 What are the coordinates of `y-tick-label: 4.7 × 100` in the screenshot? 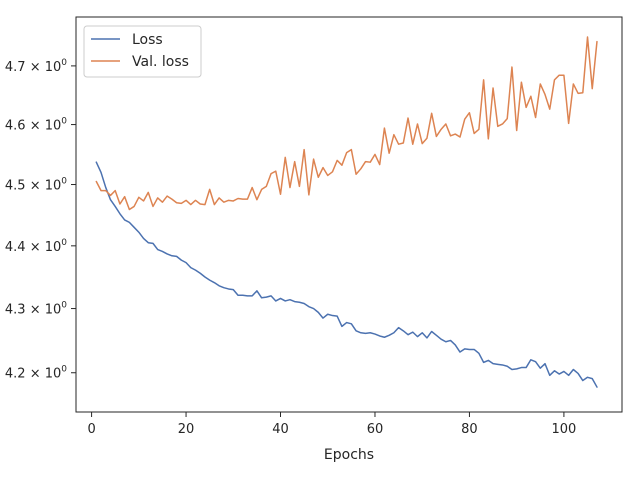 It's located at (36, 66).